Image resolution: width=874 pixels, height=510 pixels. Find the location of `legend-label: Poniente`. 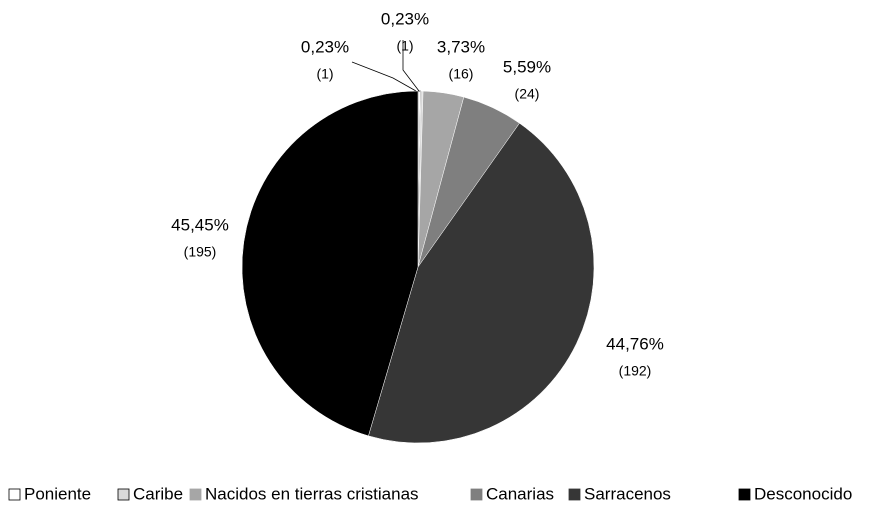

legend-label: Poniente is located at coordinates (57, 493).